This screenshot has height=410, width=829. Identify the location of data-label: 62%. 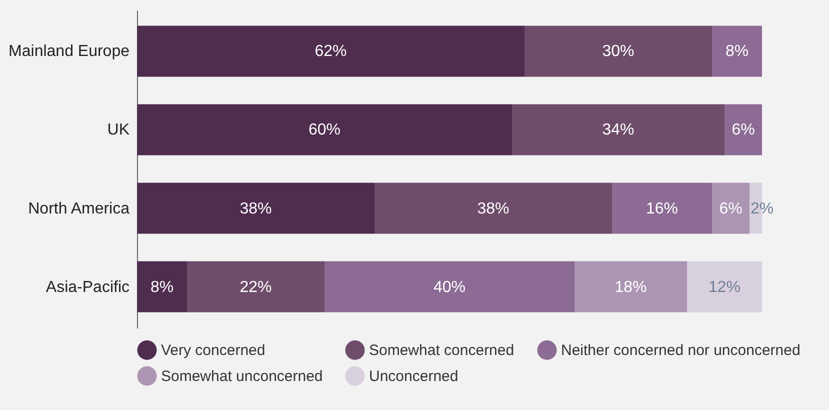
(330, 51).